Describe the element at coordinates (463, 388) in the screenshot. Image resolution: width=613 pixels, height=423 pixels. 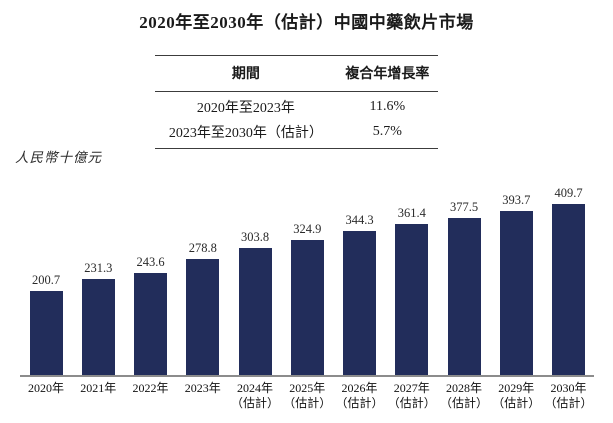
I see `x-tick-year: 2028年` at that location.